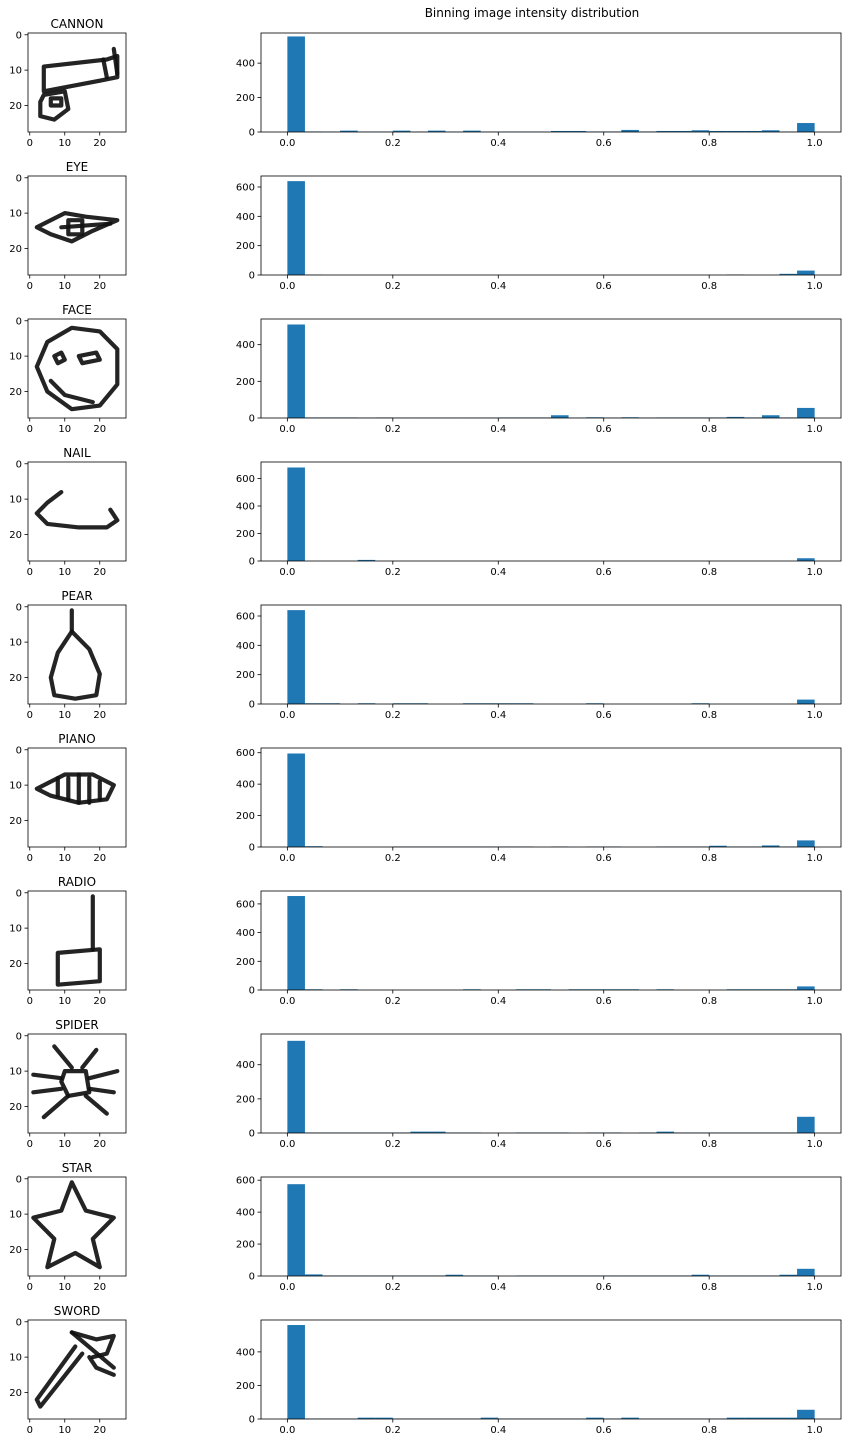 This screenshot has width=852, height=1443. What do you see at coordinates (15, 500) in the screenshot?
I see `y-tick-label: 10` at bounding box center [15, 500].